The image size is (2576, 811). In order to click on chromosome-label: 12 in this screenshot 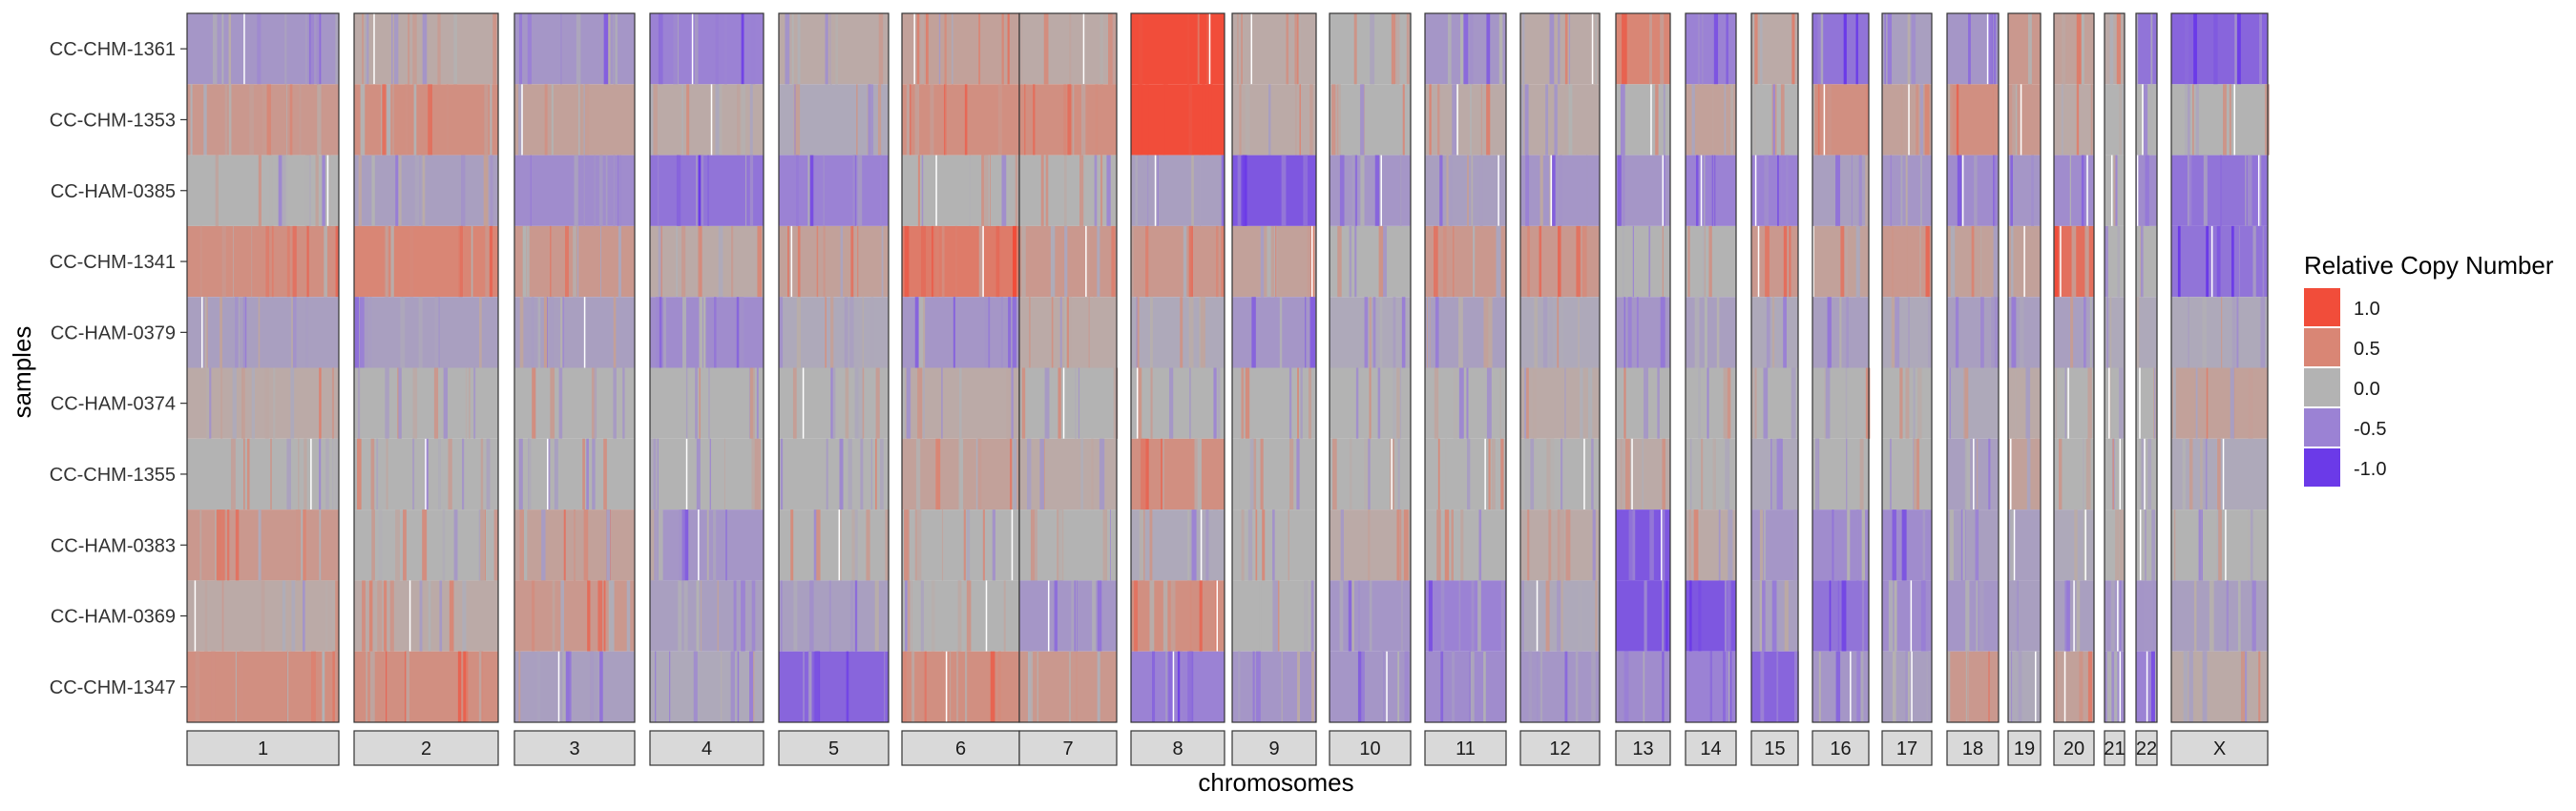, I will do `click(1559, 748)`.